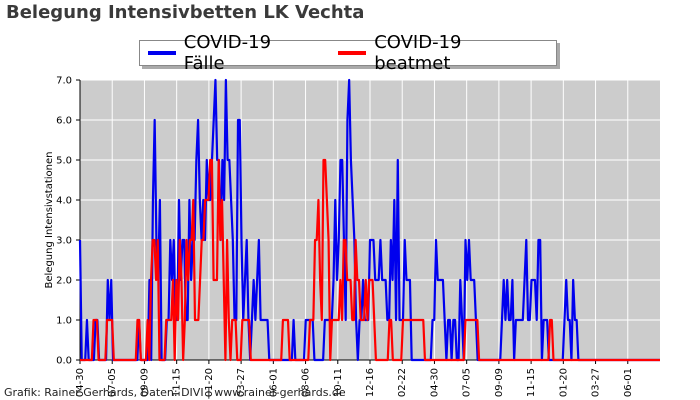 The height and width of the screenshot is (400, 700). What do you see at coordinates (352, 53) in the screenshot?
I see `legend-swatch-beatmet` at bounding box center [352, 53].